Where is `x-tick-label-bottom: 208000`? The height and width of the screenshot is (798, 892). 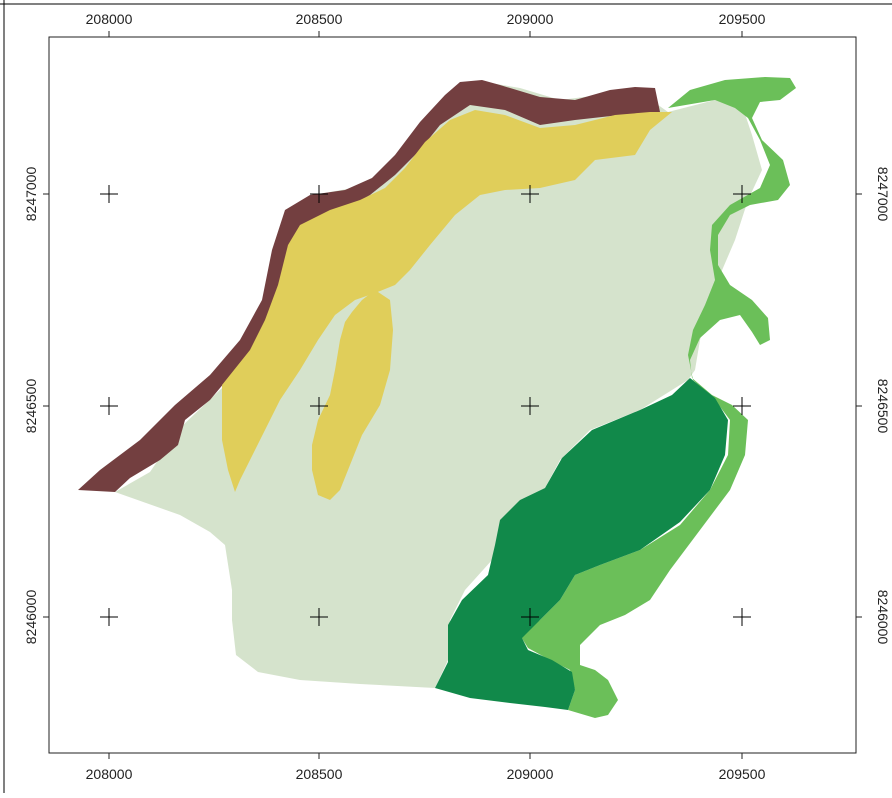 x-tick-label-bottom: 208000 is located at coordinates (109, 774).